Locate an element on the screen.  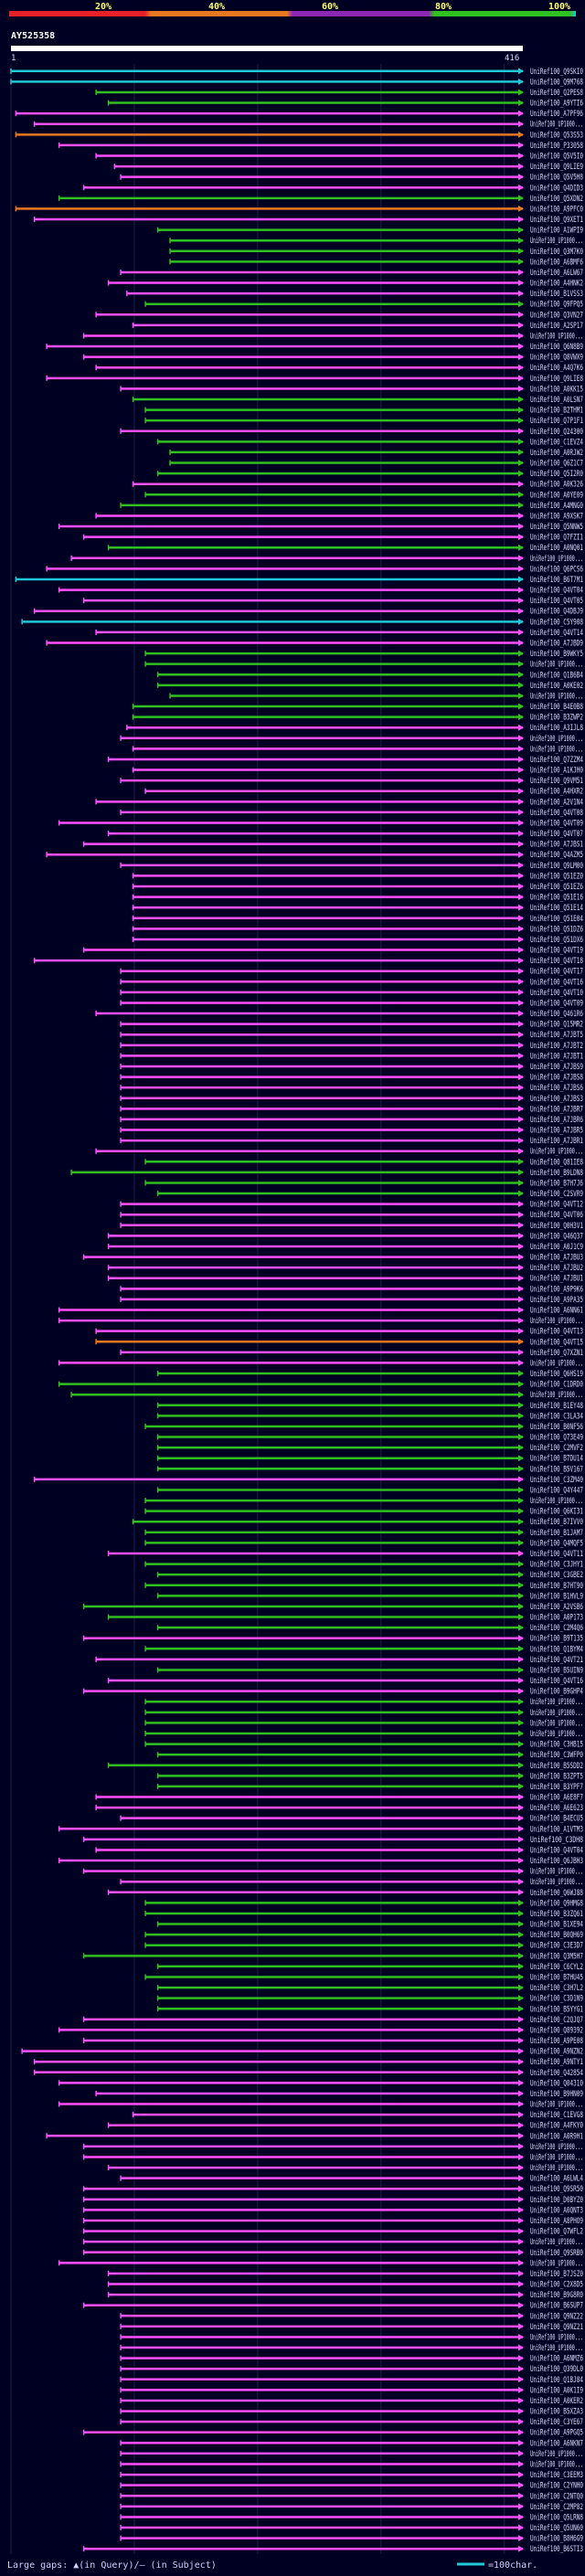
hit-row: UniRef100_Q9SR50 is located at coordinates (332, 2189).